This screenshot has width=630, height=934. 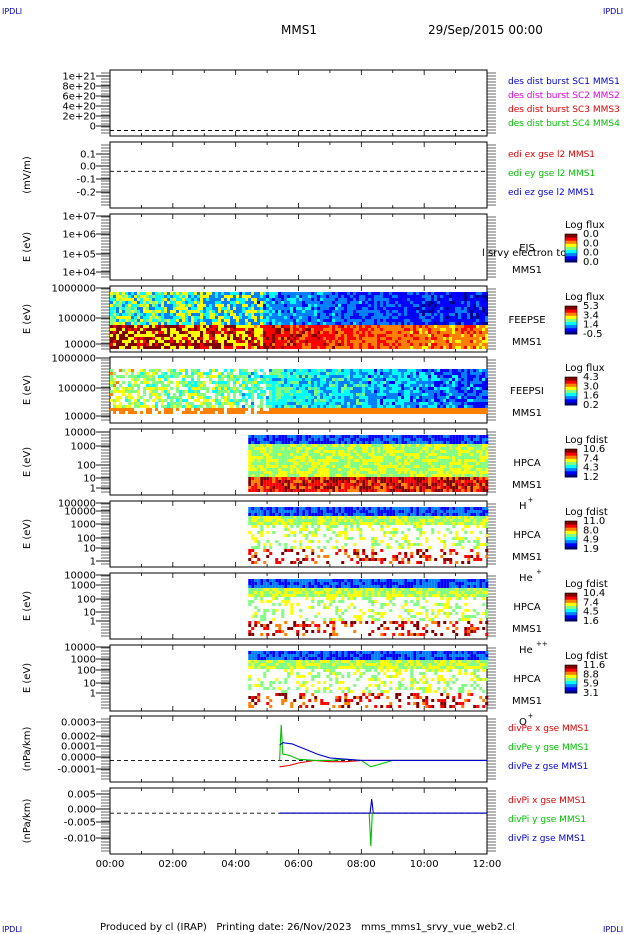 What do you see at coordinates (79, 107) in the screenshot?
I see `y-tick-label: 4e+20` at bounding box center [79, 107].